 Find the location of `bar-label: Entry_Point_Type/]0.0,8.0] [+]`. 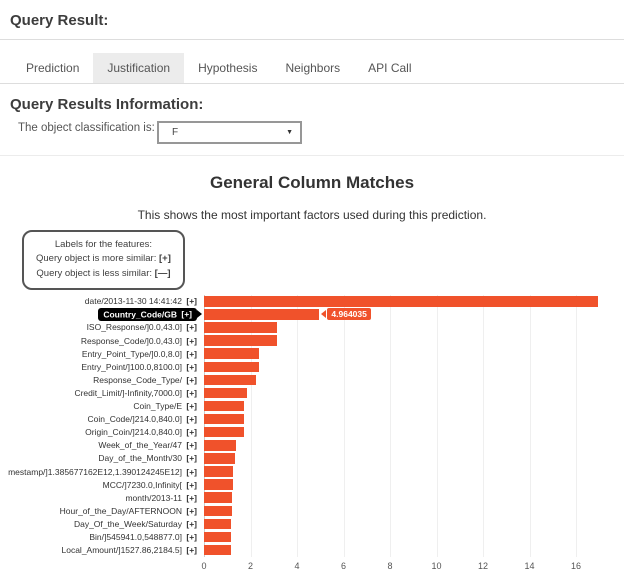

bar-label: Entry_Point_Type/]0.0,8.0] [+] is located at coordinates (139, 353).